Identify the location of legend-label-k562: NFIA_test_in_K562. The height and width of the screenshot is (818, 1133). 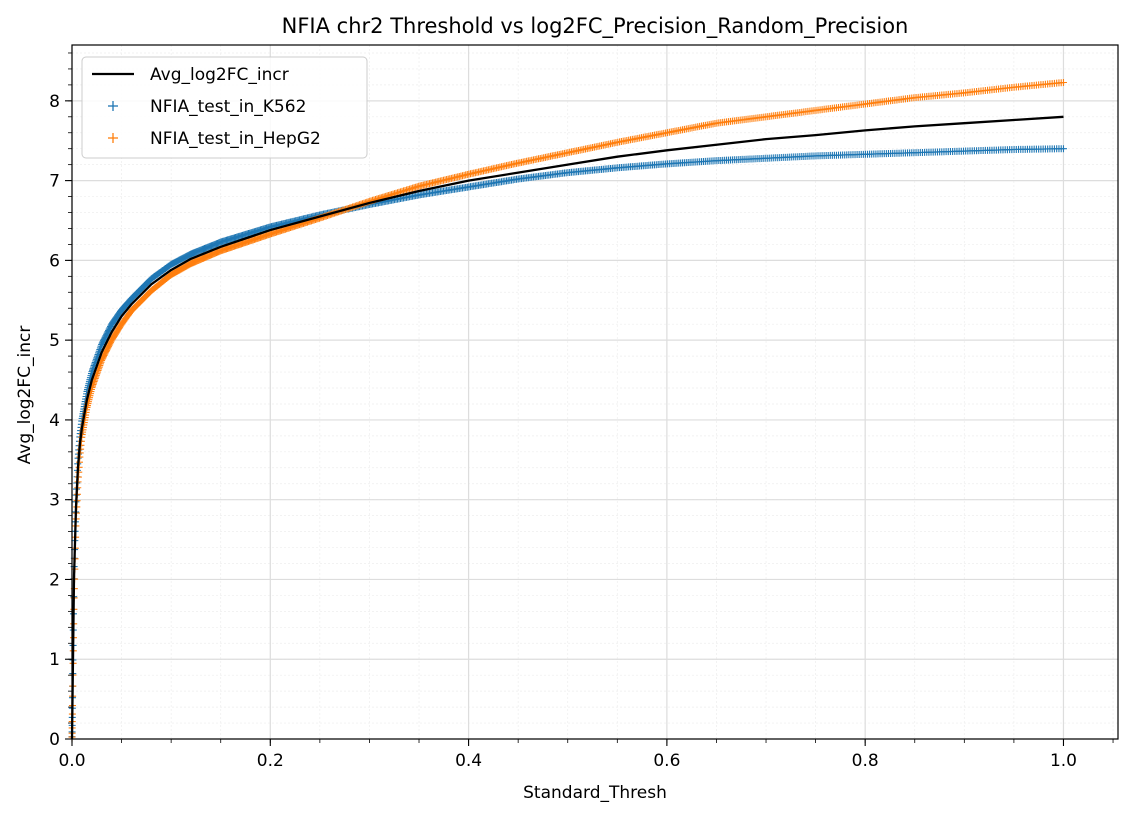
(228, 107).